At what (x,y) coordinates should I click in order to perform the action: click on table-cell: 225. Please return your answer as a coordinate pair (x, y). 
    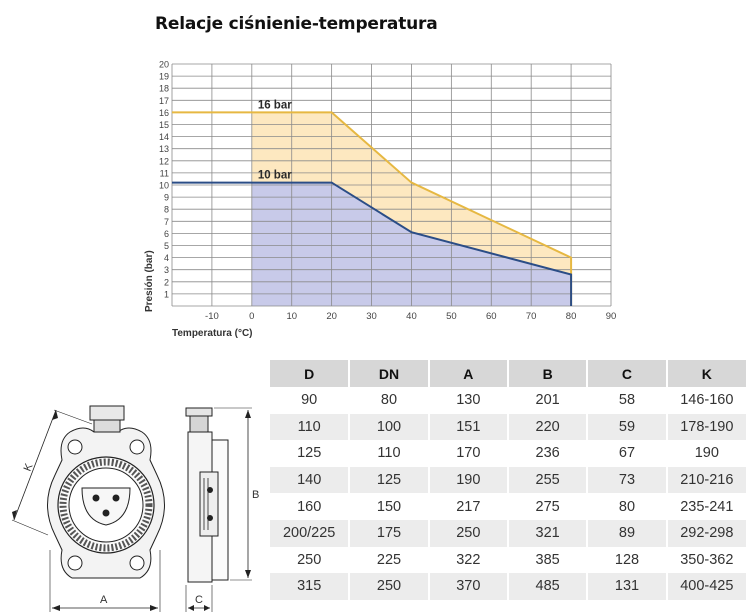
    Looking at the image, I should click on (388, 560).